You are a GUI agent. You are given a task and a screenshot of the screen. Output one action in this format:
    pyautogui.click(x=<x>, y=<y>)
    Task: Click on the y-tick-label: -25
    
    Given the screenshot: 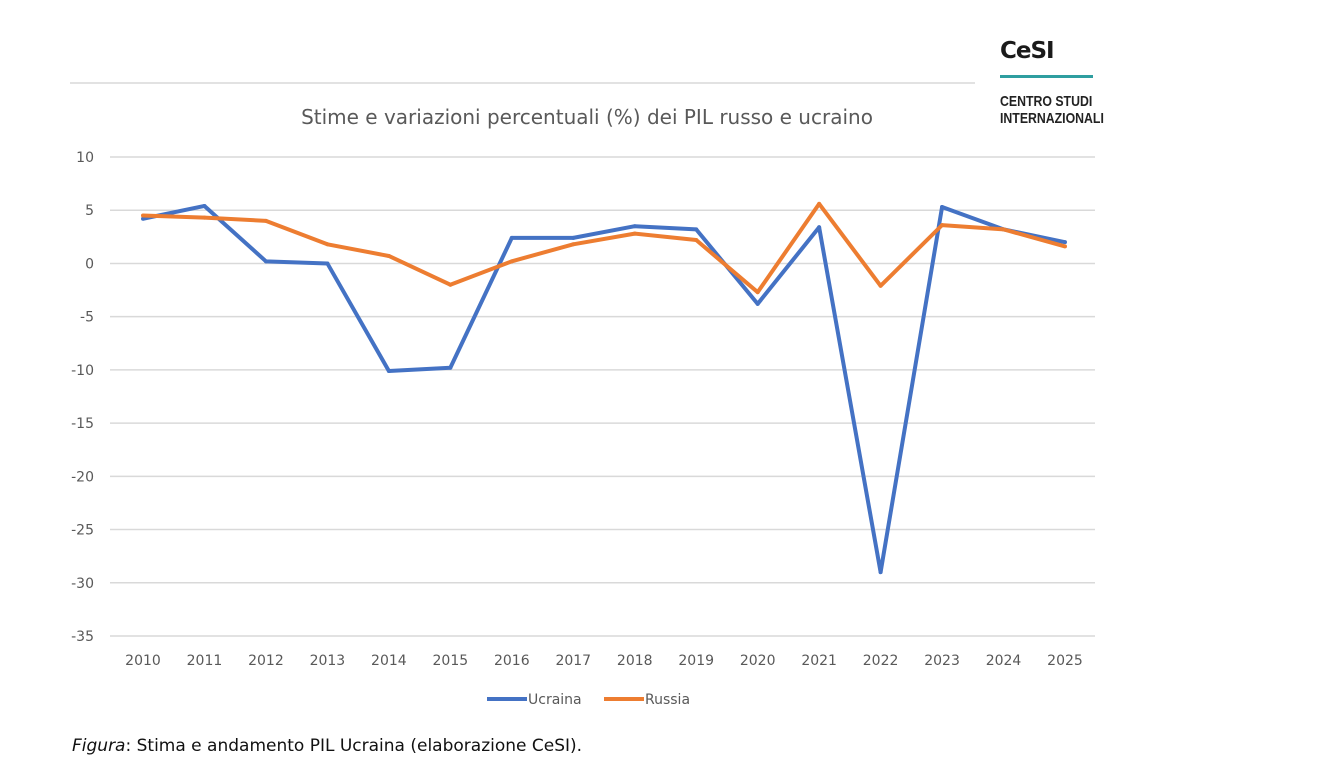 What is the action you would take?
    pyautogui.click(x=82, y=531)
    